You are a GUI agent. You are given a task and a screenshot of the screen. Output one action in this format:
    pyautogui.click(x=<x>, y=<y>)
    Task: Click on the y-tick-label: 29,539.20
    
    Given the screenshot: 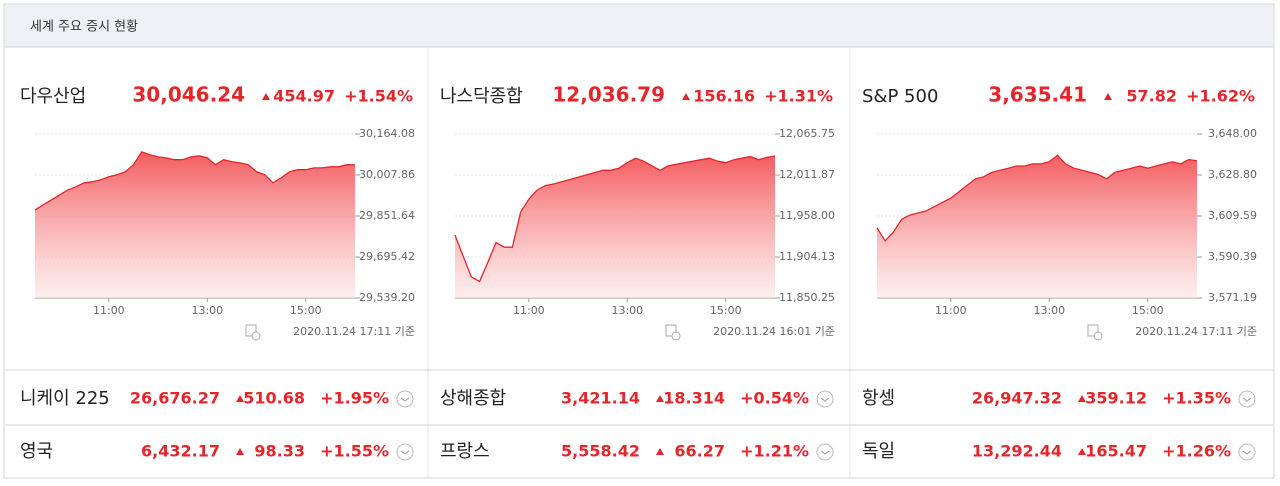 What is the action you would take?
    pyautogui.click(x=387, y=297)
    